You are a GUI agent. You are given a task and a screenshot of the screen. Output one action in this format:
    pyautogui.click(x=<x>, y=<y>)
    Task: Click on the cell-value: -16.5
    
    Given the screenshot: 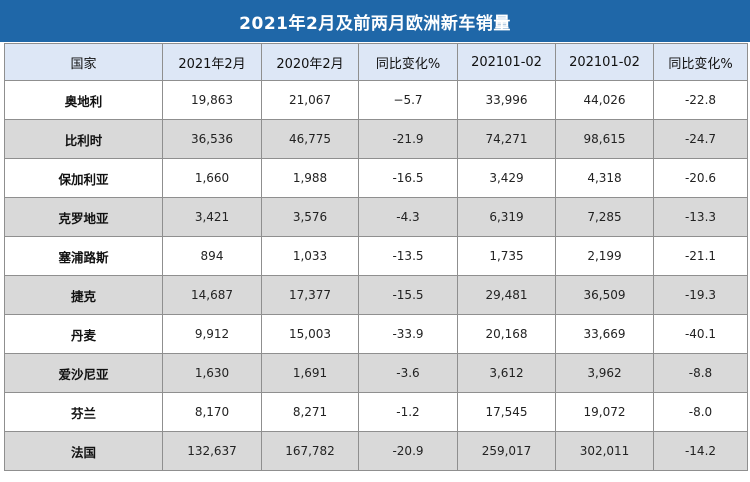 What is the action you would take?
    pyautogui.click(x=408, y=178)
    